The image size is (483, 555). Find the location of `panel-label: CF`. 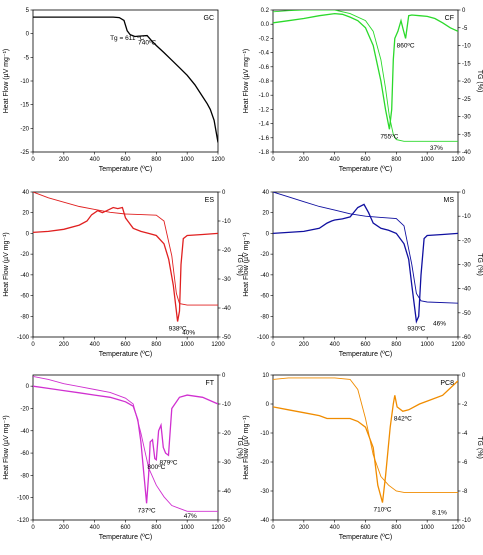

panel-label: CF is located at coordinates (449, 18).